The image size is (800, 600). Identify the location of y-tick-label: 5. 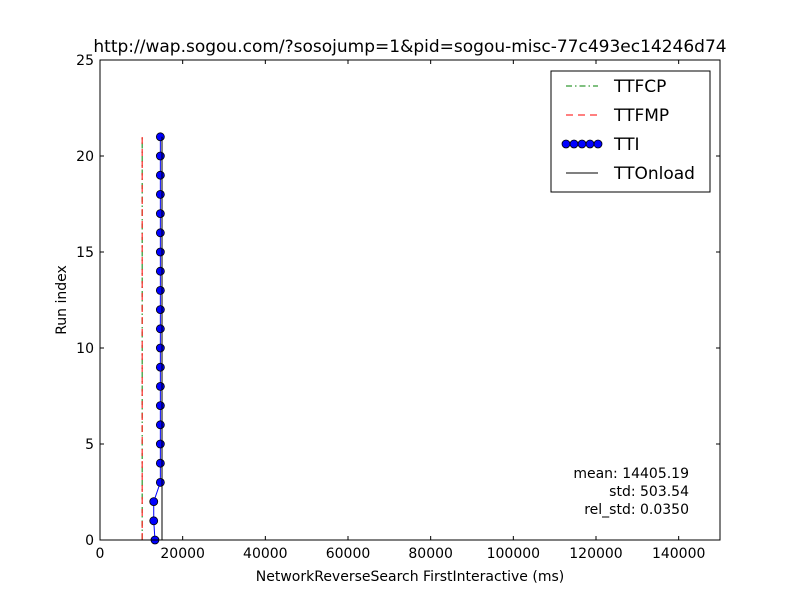
(89, 445).